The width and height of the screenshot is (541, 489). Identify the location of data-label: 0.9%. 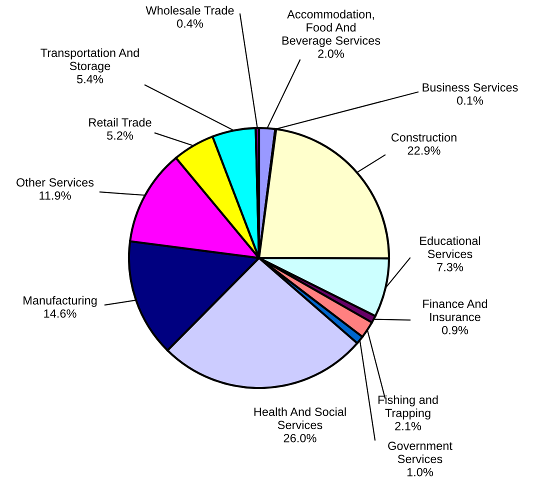
(455, 330).